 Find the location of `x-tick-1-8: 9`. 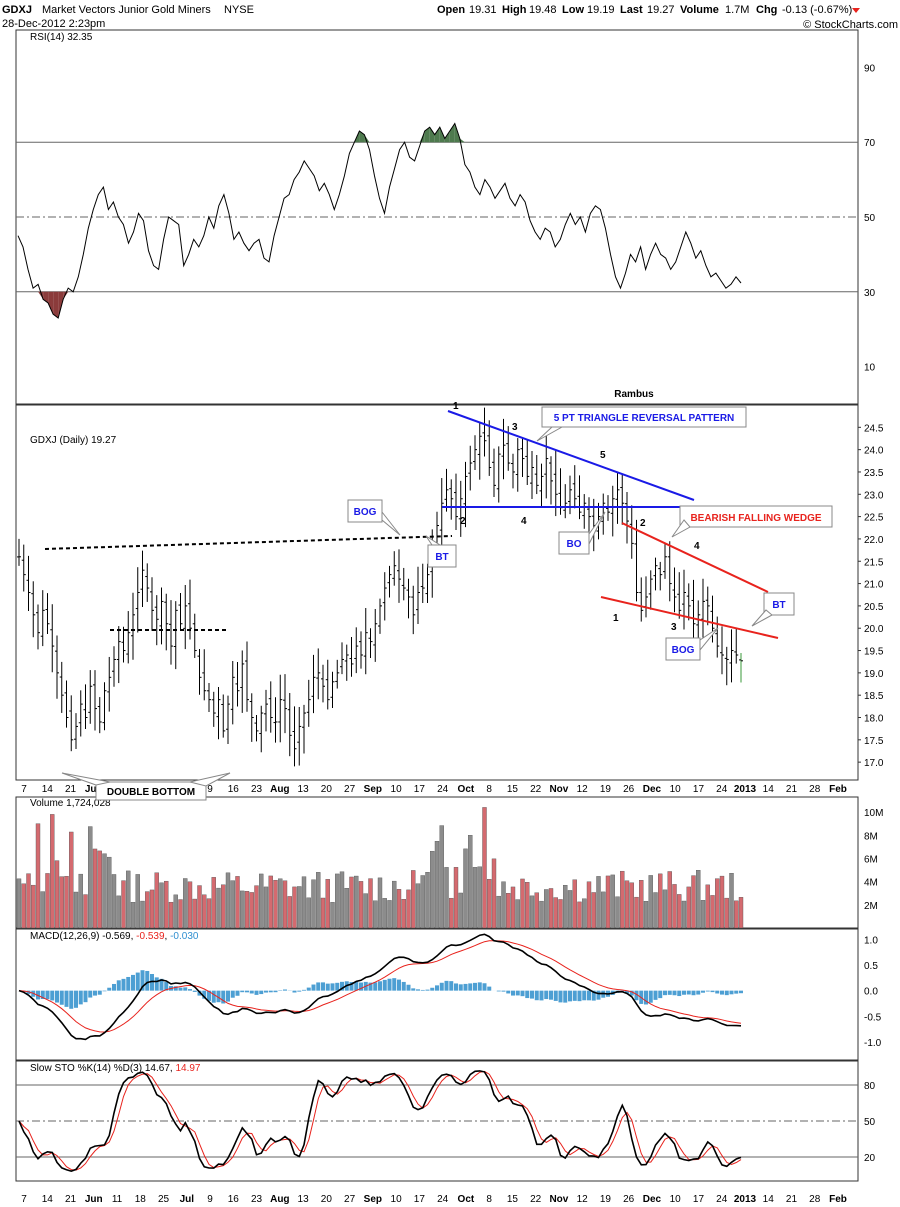

x-tick-1-8: 9 is located at coordinates (210, 1199).